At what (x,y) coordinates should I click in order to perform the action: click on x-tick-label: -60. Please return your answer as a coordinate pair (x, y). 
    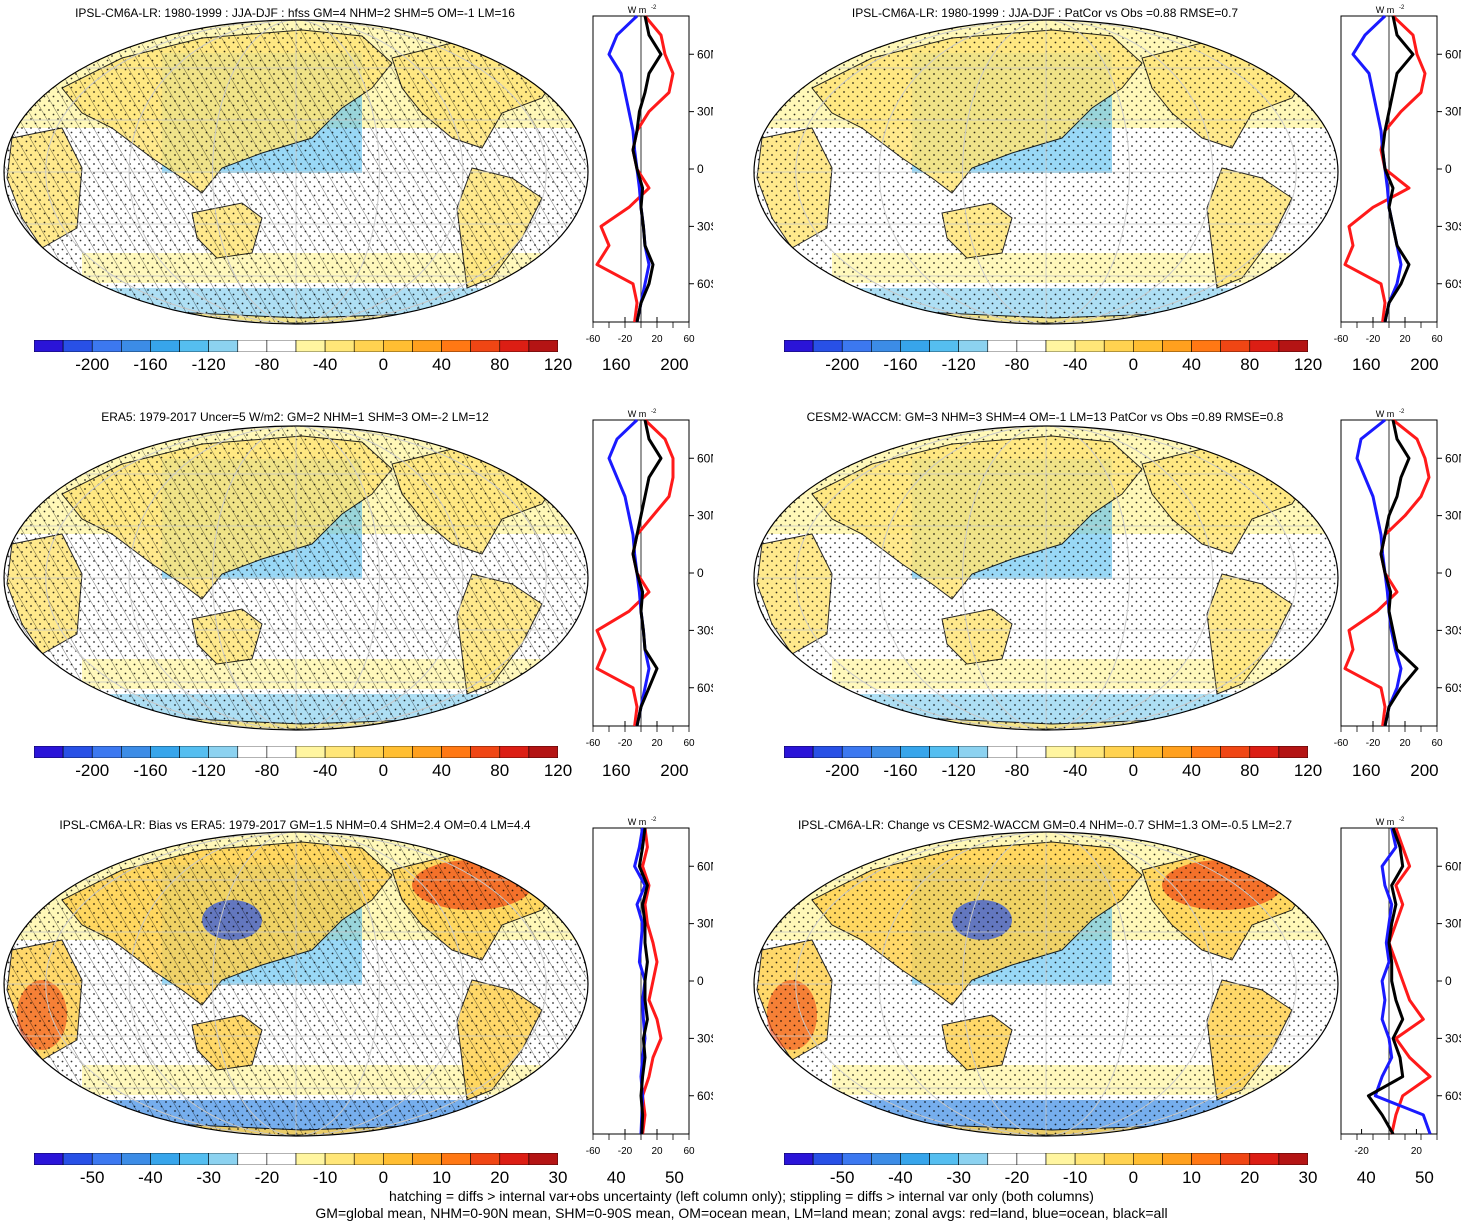
    Looking at the image, I should click on (593, 743).